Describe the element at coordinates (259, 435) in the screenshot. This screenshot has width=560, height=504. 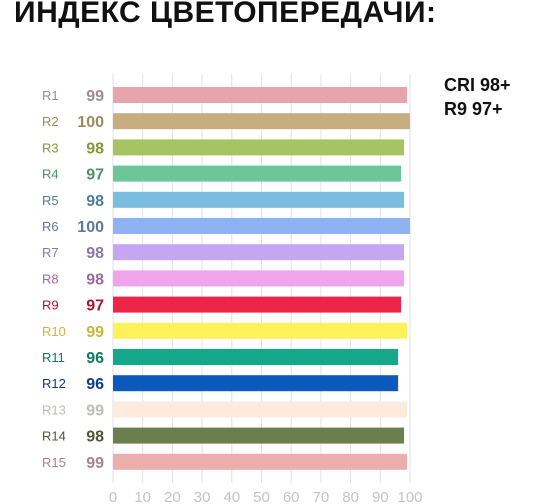
I see `bar-r14` at that location.